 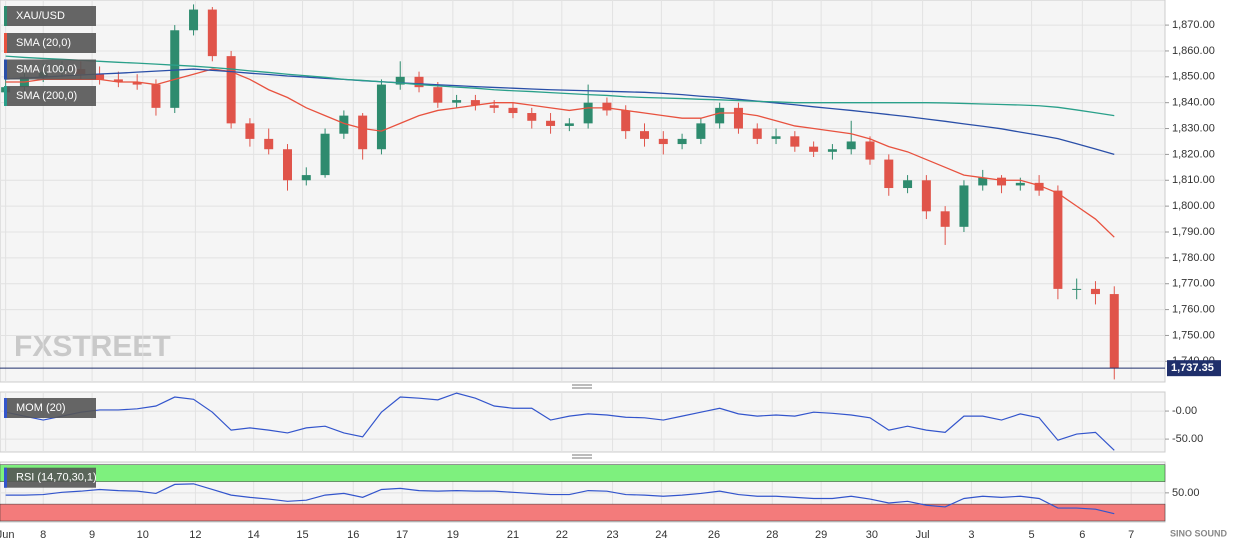 What do you see at coordinates (821, 535) in the screenshot?
I see `x-tick-label: 29` at bounding box center [821, 535].